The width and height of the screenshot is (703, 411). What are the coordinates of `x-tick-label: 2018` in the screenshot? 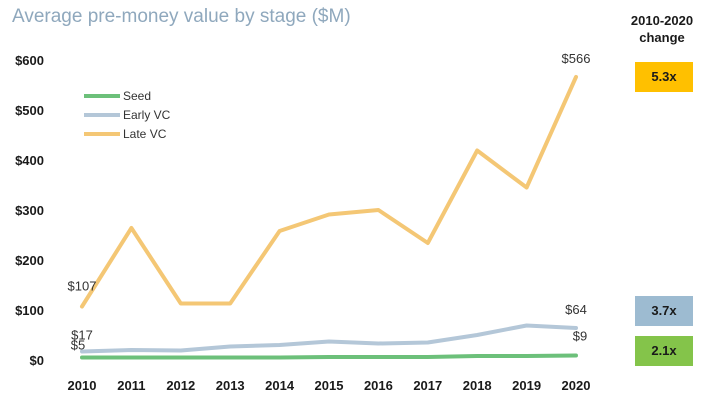 It's located at (477, 385).